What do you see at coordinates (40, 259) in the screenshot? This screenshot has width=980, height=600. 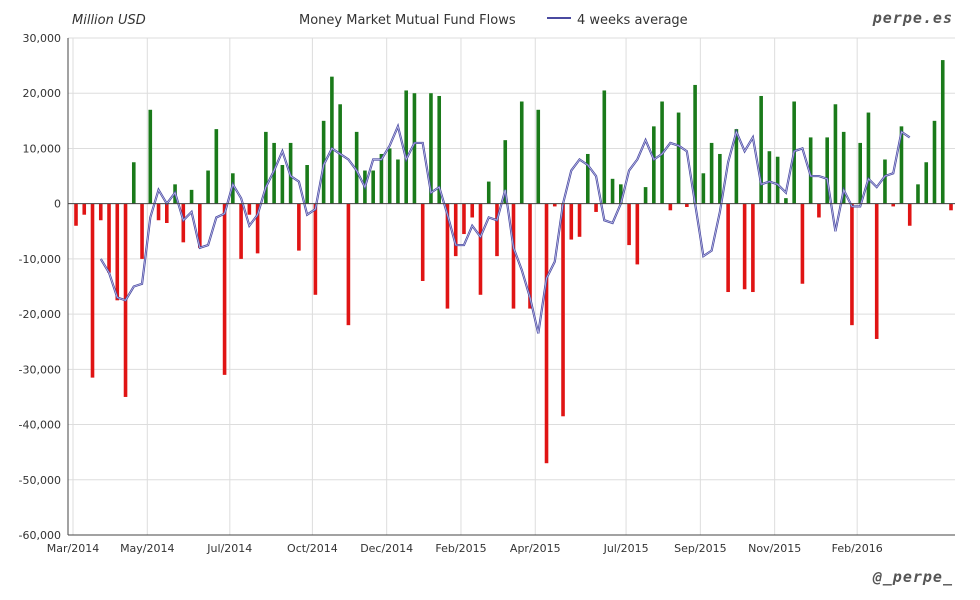 I see `y-tick-label: -10,000` at bounding box center [40, 259].